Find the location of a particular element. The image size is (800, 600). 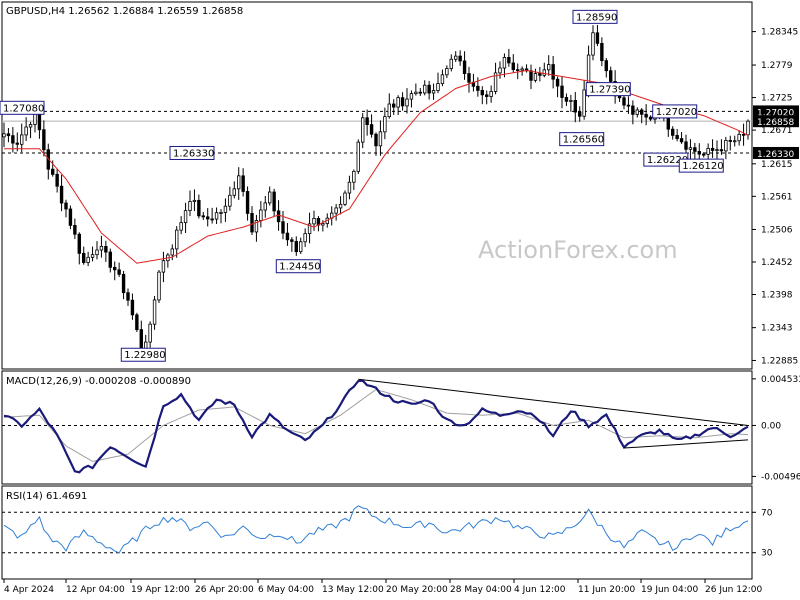

annotation-label: 1.27020 is located at coordinates (676, 112).